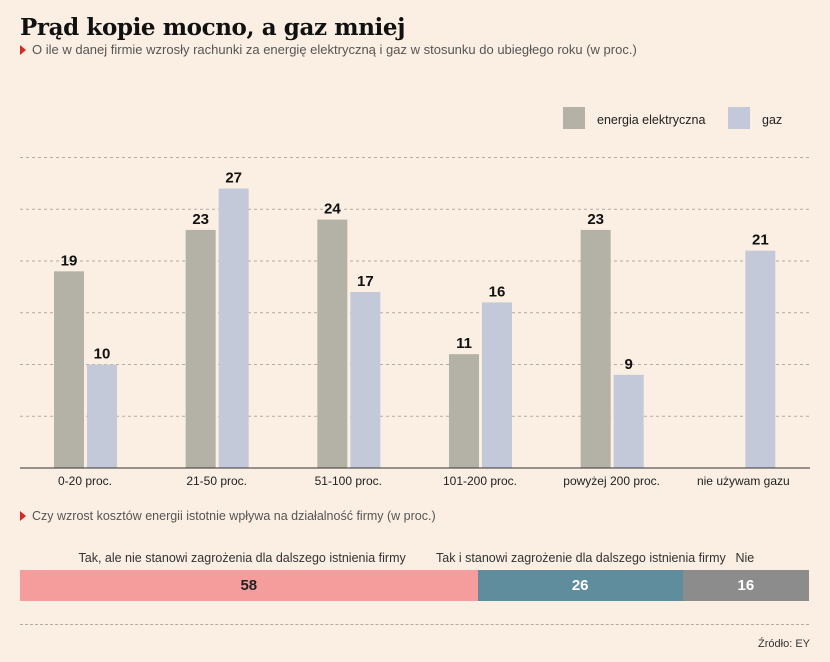  Describe the element at coordinates (628, 364) in the screenshot. I see `data-label: 9` at that location.